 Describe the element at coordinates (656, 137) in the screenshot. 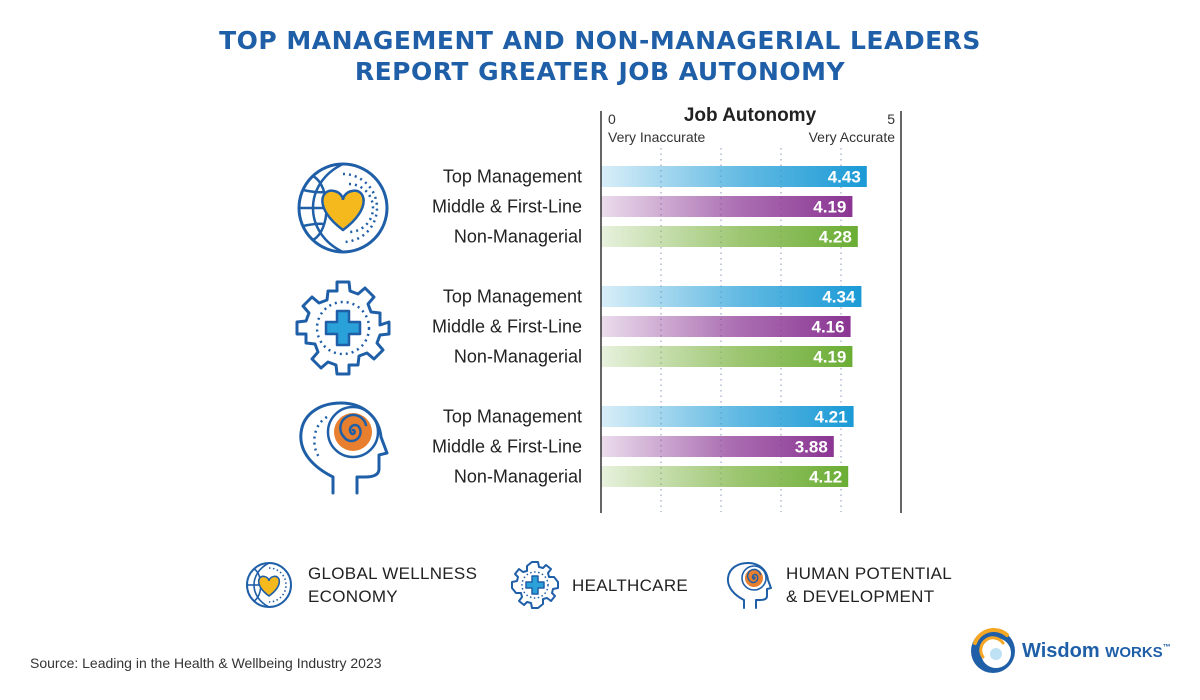

I see `axis-left-caption: Very Inaccurate` at that location.